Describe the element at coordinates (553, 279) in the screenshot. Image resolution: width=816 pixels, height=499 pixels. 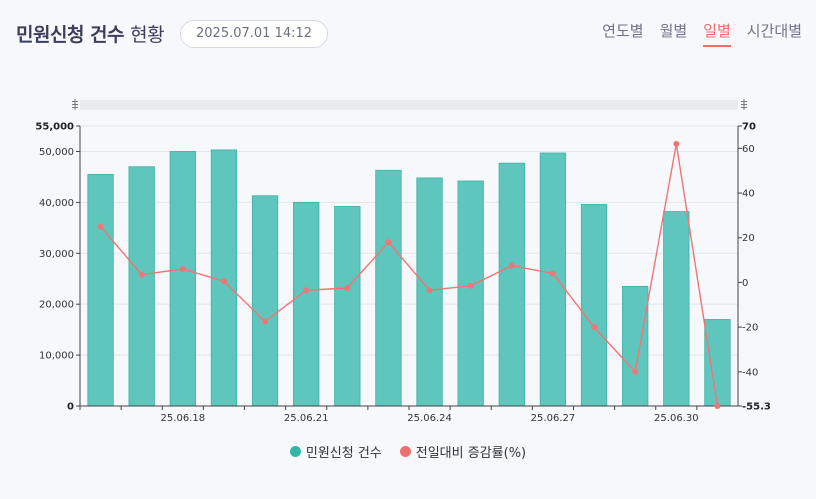
I see `bar-25.06.27` at that location.